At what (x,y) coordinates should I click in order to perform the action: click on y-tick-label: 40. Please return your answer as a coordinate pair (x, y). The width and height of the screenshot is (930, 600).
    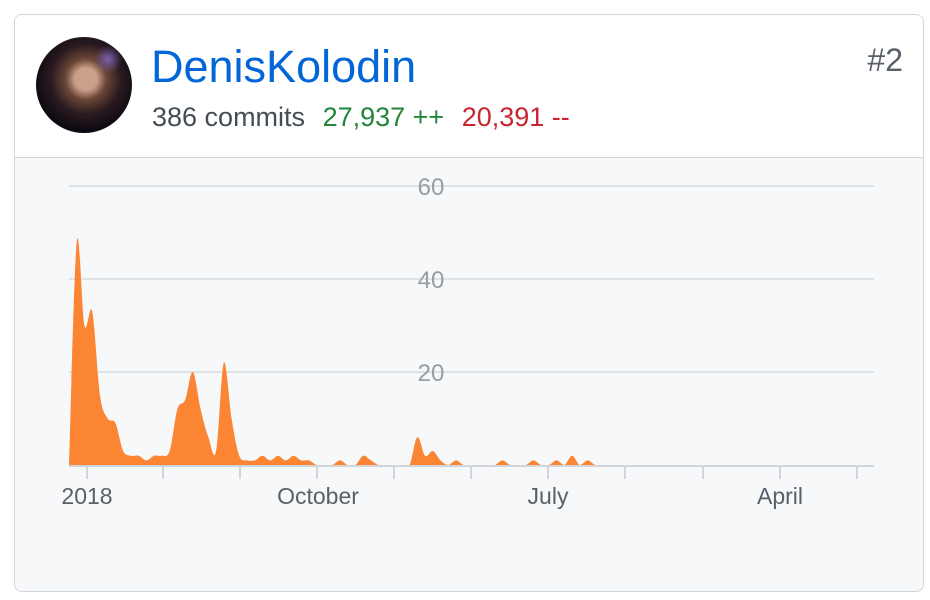
    Looking at the image, I should click on (431, 280).